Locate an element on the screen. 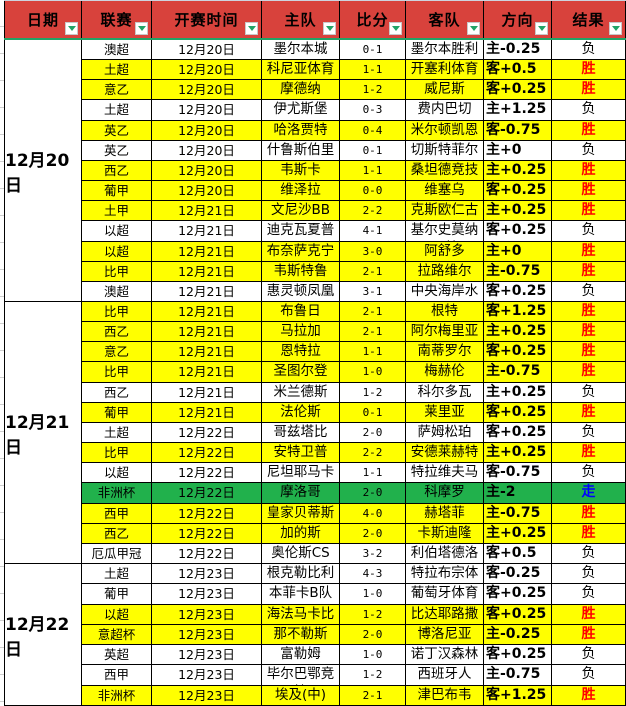  away-team-cell: 博洛尼亚 is located at coordinates (445, 634).